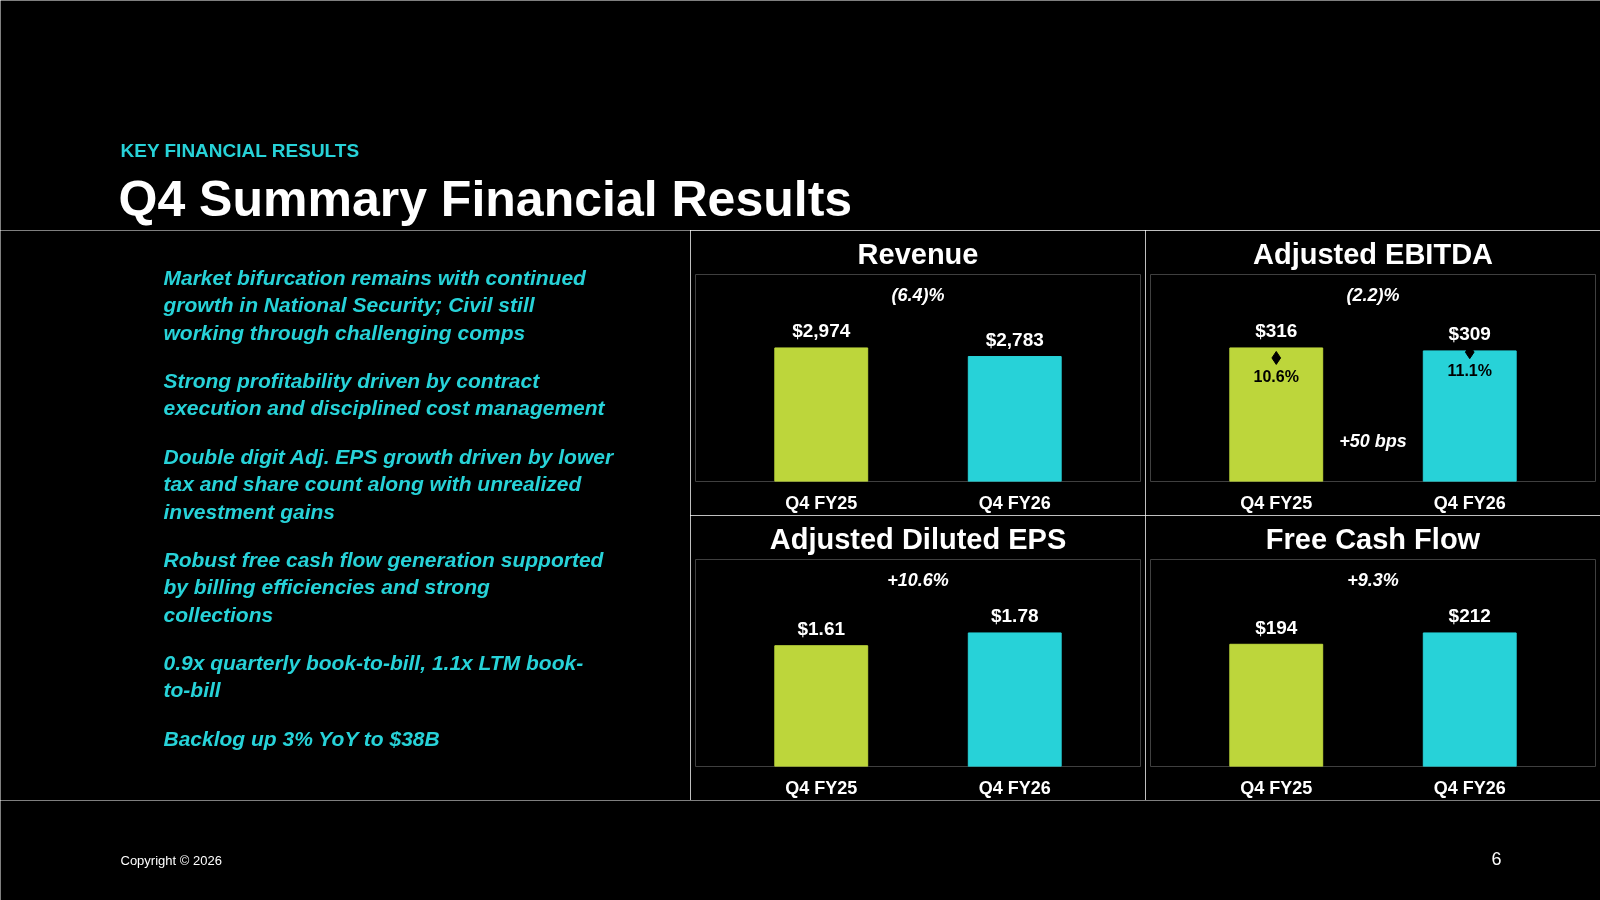 Image resolution: width=1600 pixels, height=900 pixels. What do you see at coordinates (1373, 538) in the screenshot?
I see `chart-title: Free Cash Flow` at bounding box center [1373, 538].